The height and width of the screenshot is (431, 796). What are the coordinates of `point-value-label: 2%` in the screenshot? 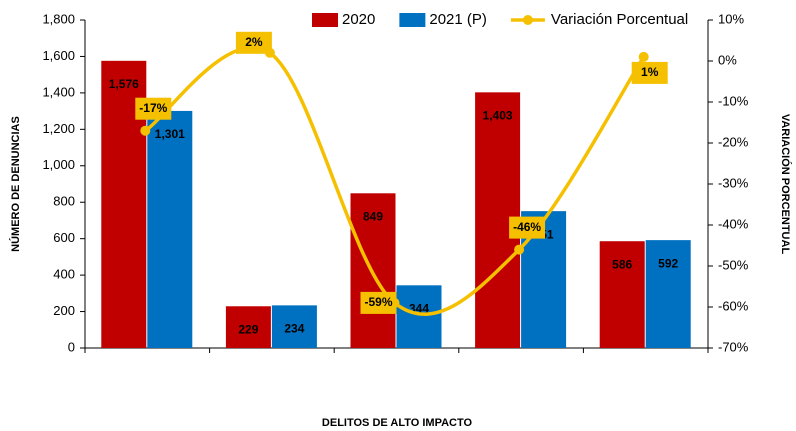 It's located at (254, 42).